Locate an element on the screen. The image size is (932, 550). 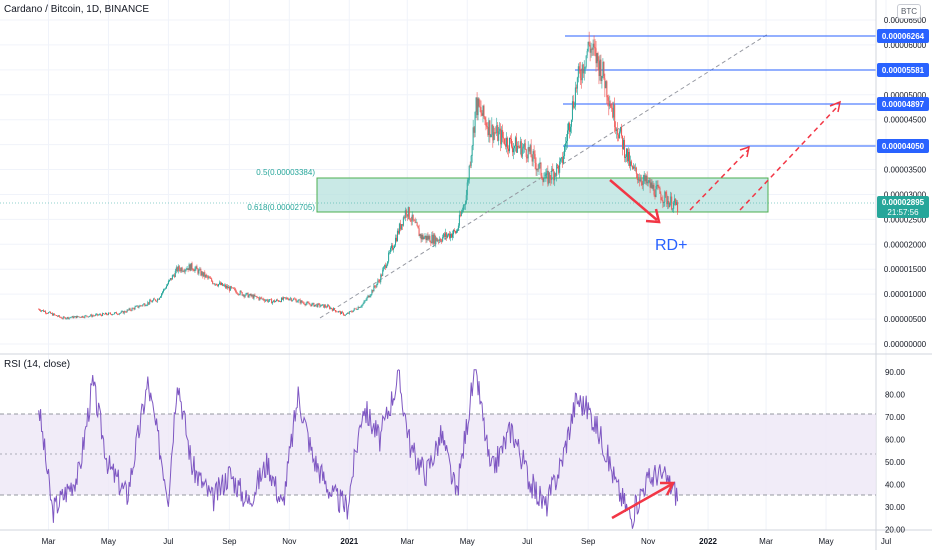
level-label-bg is located at coordinates (903, 104).